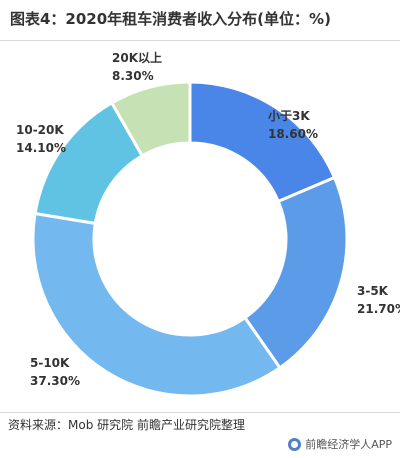  What do you see at coordinates (170, 19) in the screenshot?
I see `chart-title: 图表4：2020年租车消费者收入分布(单位：%)` at bounding box center [170, 19].